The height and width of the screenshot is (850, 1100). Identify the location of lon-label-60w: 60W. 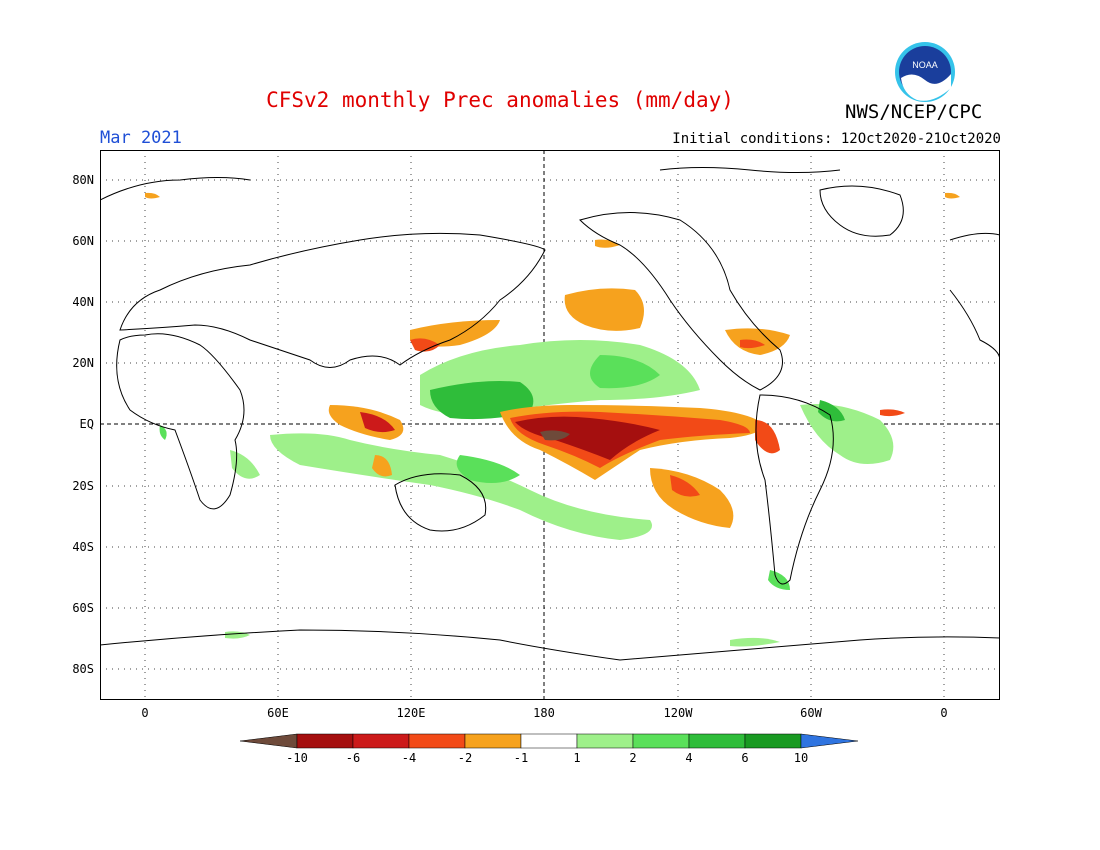
(811, 713).